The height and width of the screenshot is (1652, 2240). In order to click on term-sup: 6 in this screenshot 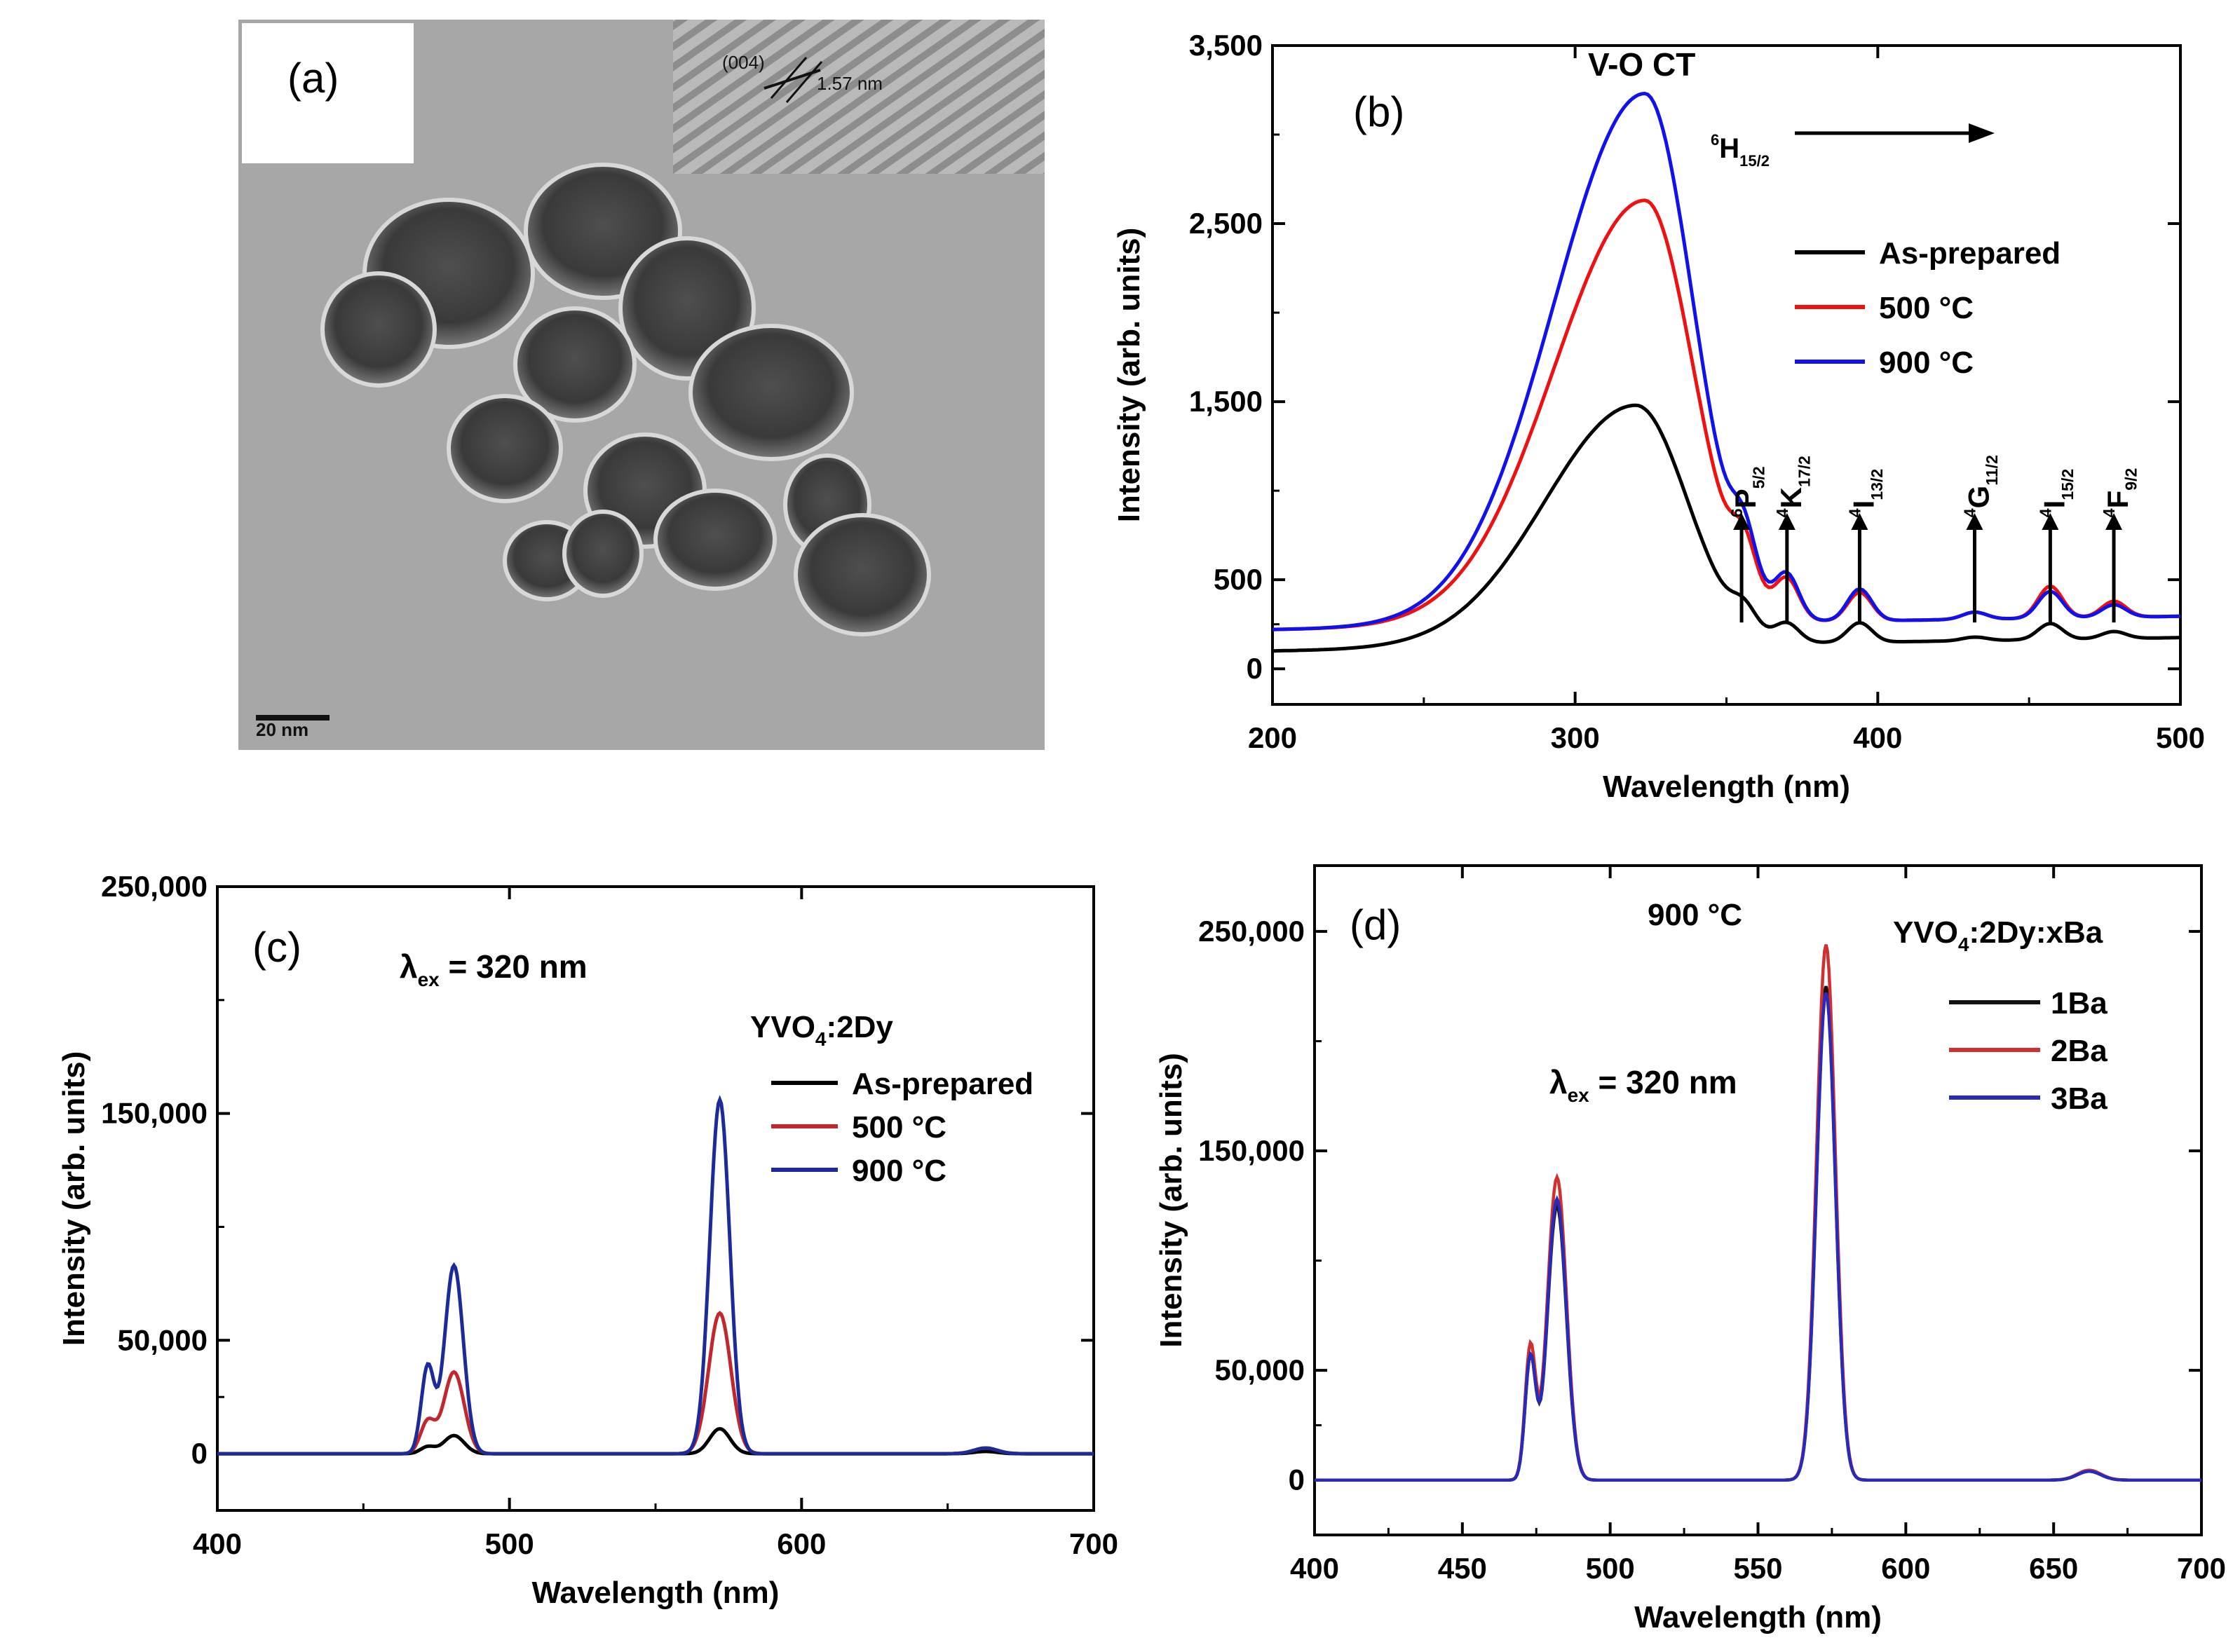, I will do `click(1715, 140)`.